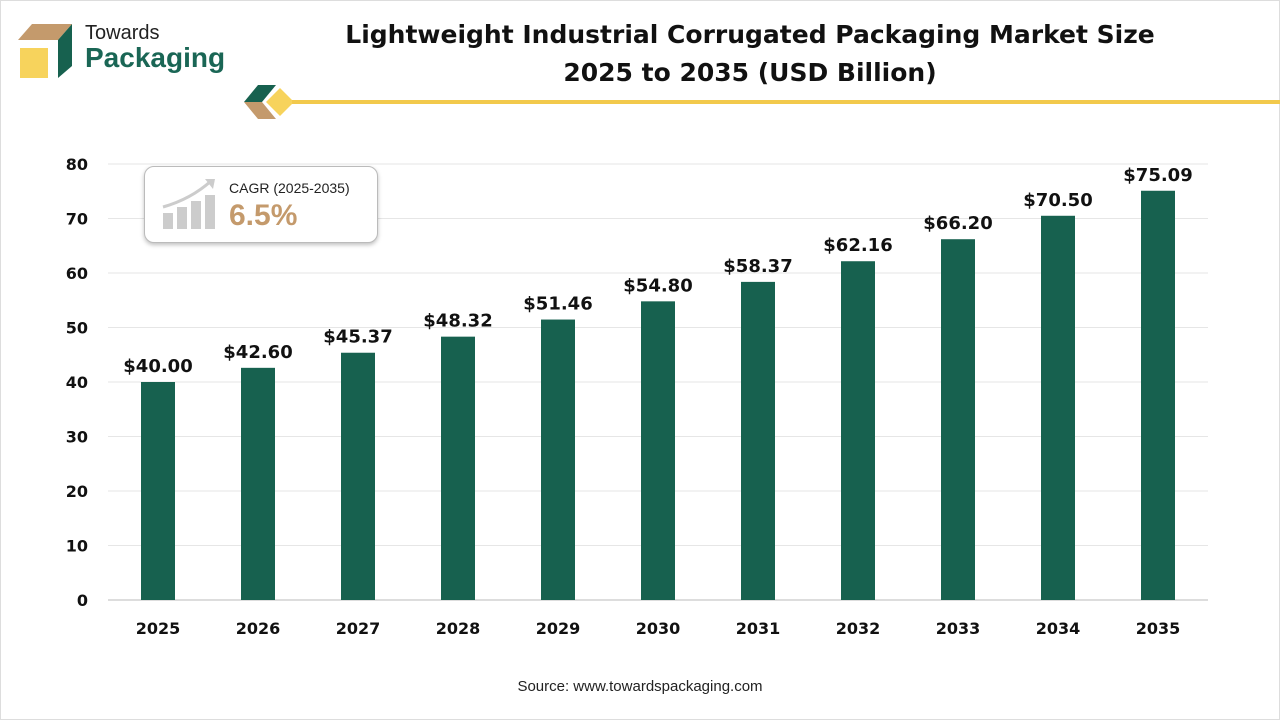 The height and width of the screenshot is (720, 1280). Describe the element at coordinates (358, 628) in the screenshot. I see `x-tick-label: 2027` at that location.